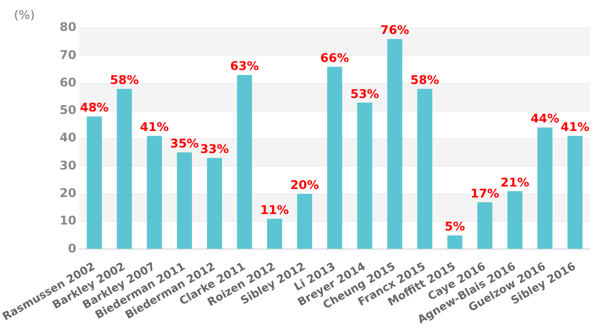 This screenshot has width=600, height=330. Describe the element at coordinates (545, 119) in the screenshot. I see `data-label: 44%` at that location.